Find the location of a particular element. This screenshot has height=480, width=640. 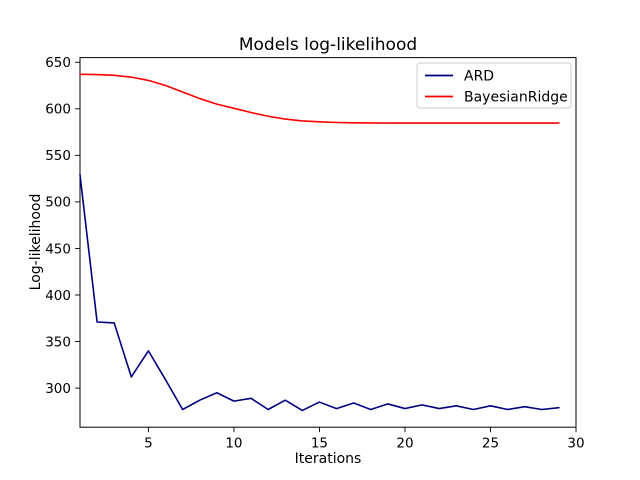

x-axis-ticks: 5 10 15 20 25 30 is located at coordinates (364, 439).